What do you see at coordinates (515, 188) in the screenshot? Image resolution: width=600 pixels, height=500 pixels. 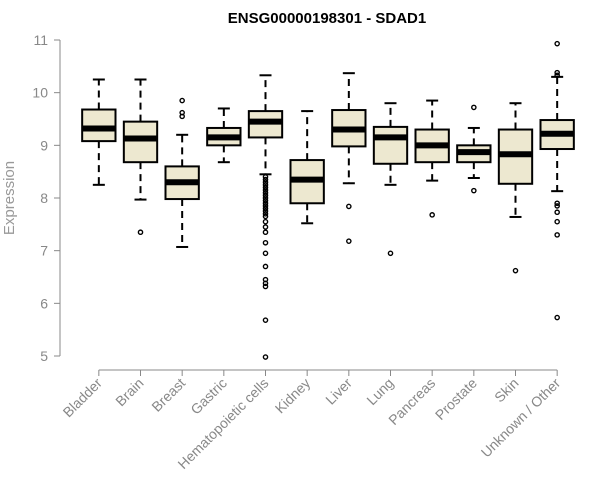 I see `box-skin` at bounding box center [515, 188].